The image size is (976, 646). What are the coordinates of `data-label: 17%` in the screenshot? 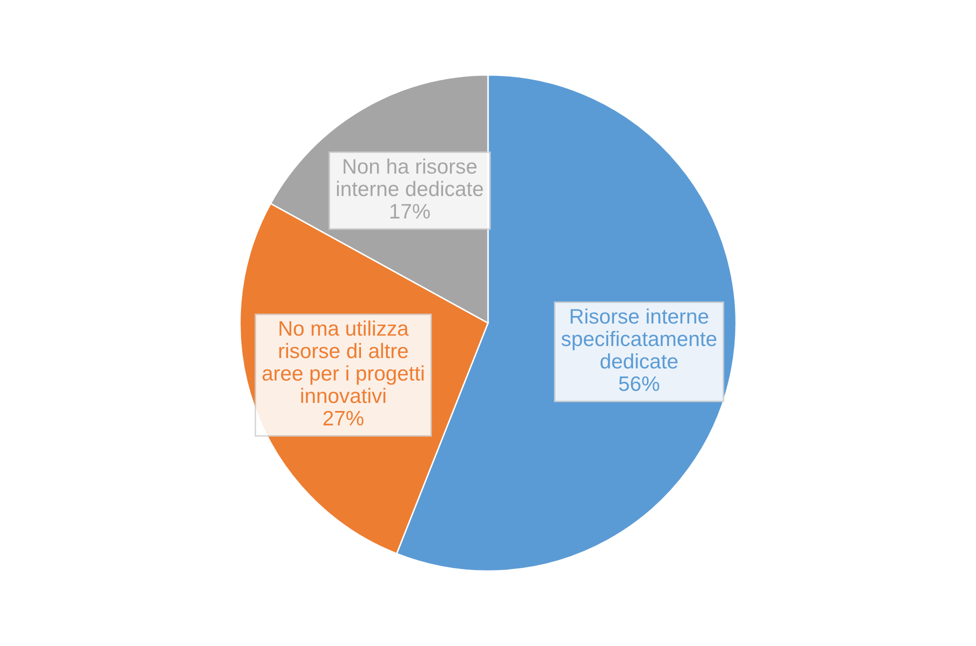 It's located at (410, 211).